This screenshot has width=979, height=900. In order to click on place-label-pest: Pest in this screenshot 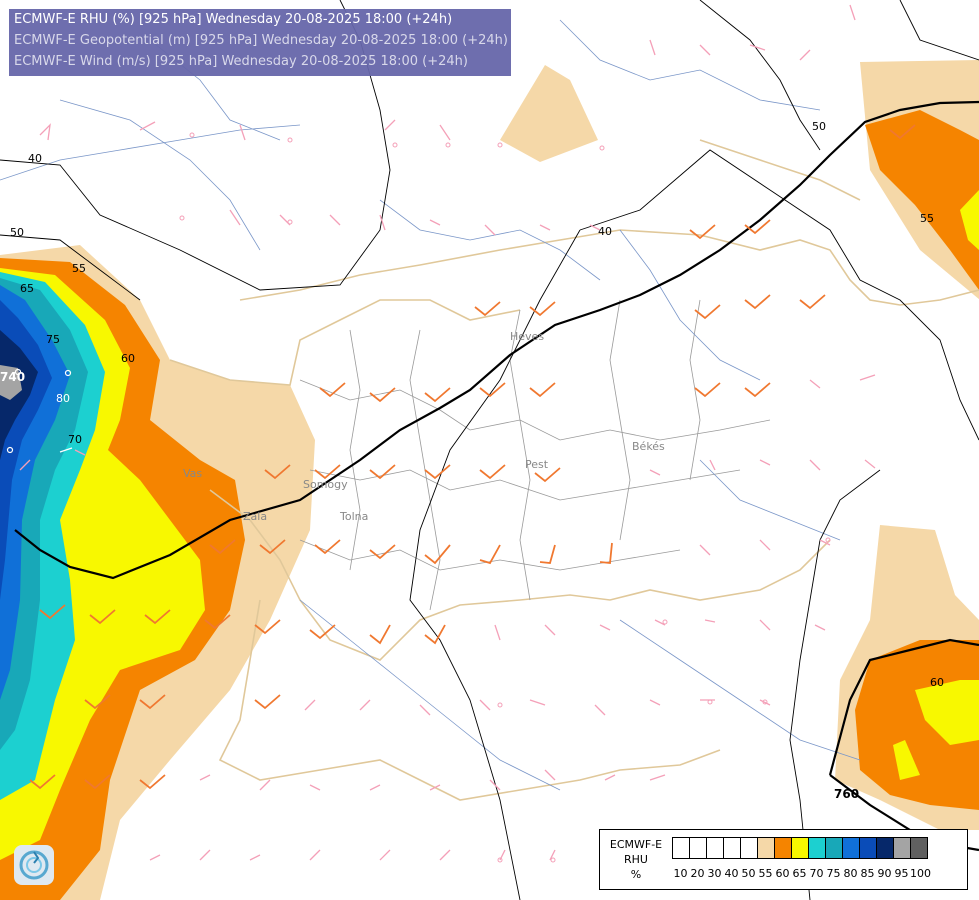, I will do `click(537, 464)`.